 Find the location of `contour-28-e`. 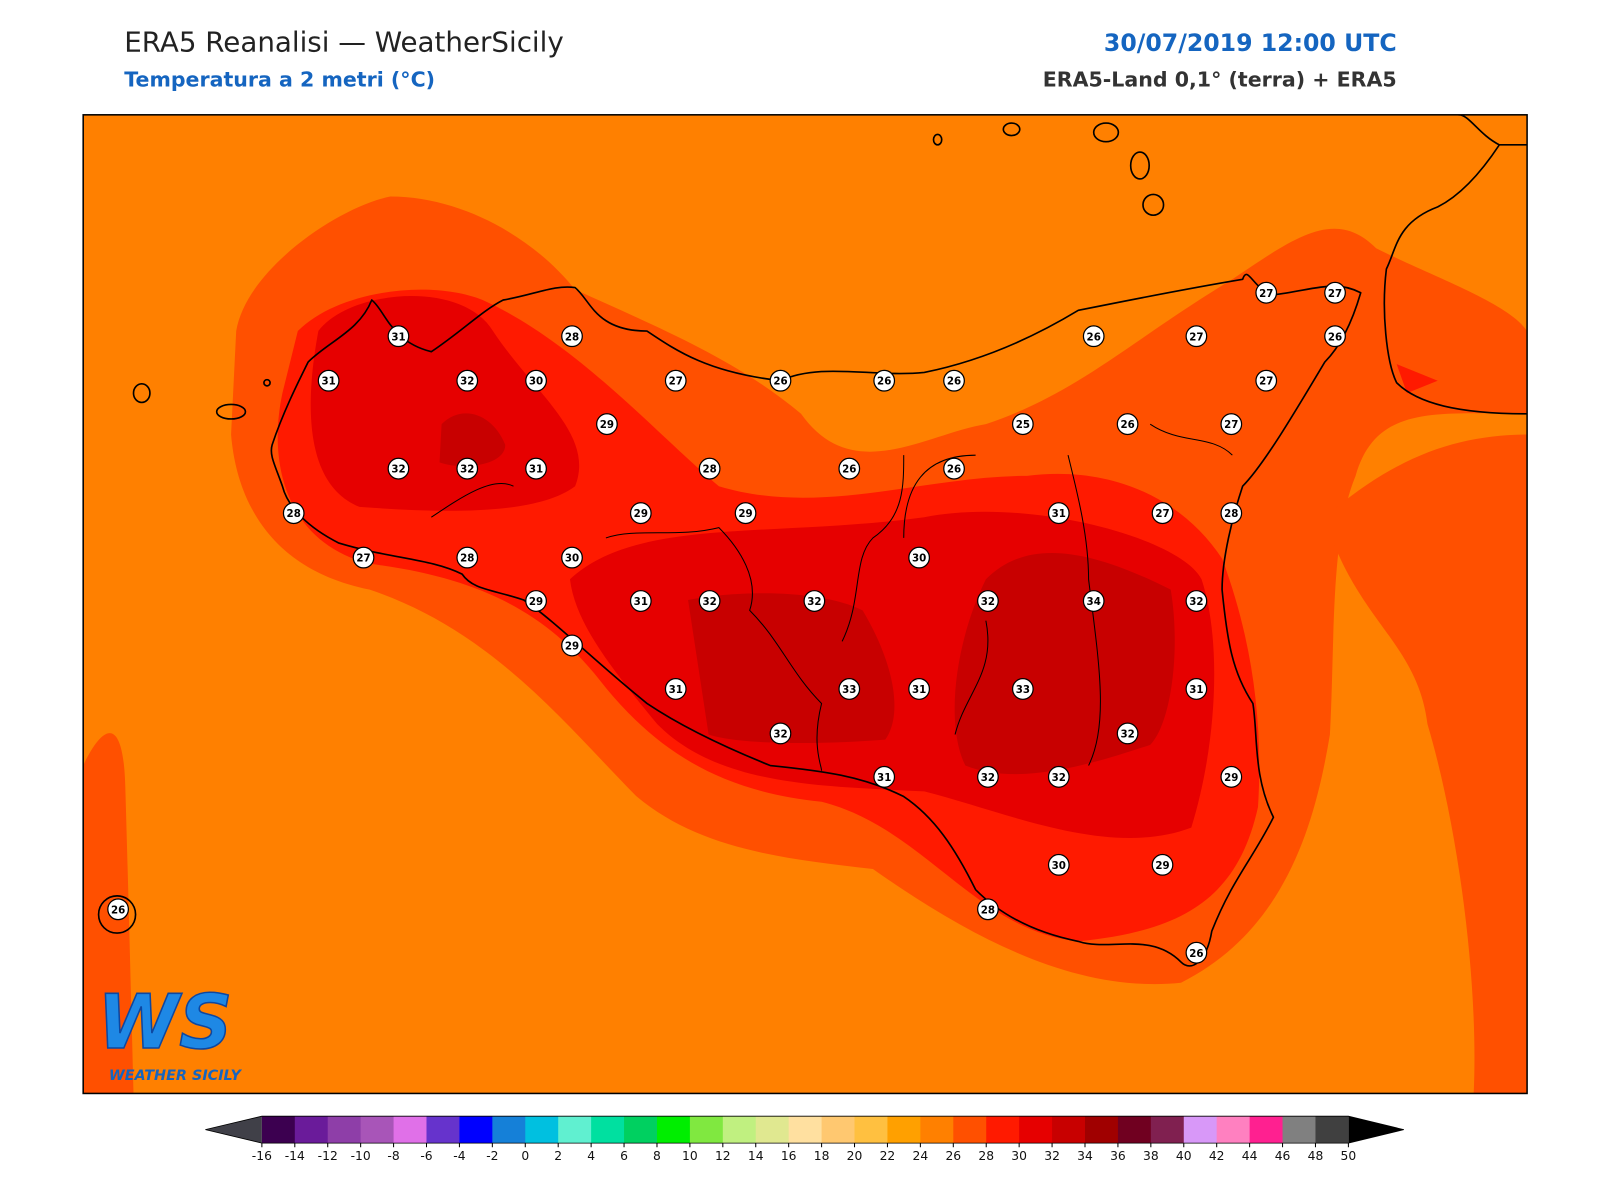

contour-28-e is located at coordinates (1417, 379).